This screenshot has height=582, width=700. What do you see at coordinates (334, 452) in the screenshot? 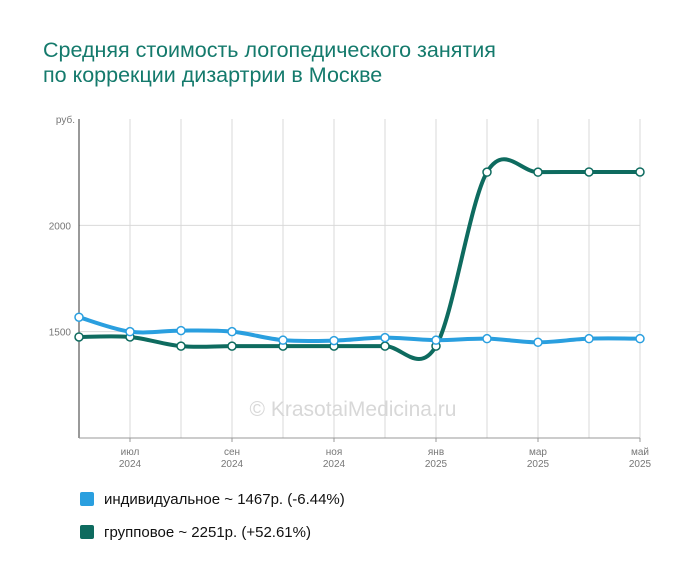
I see `x-tick-label-month: ноя` at bounding box center [334, 452].